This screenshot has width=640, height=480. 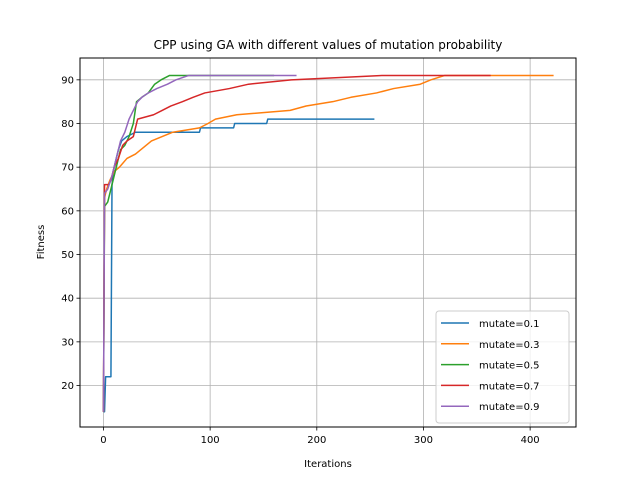 I want to click on y-tick-label: 20, so click(x=67, y=386).